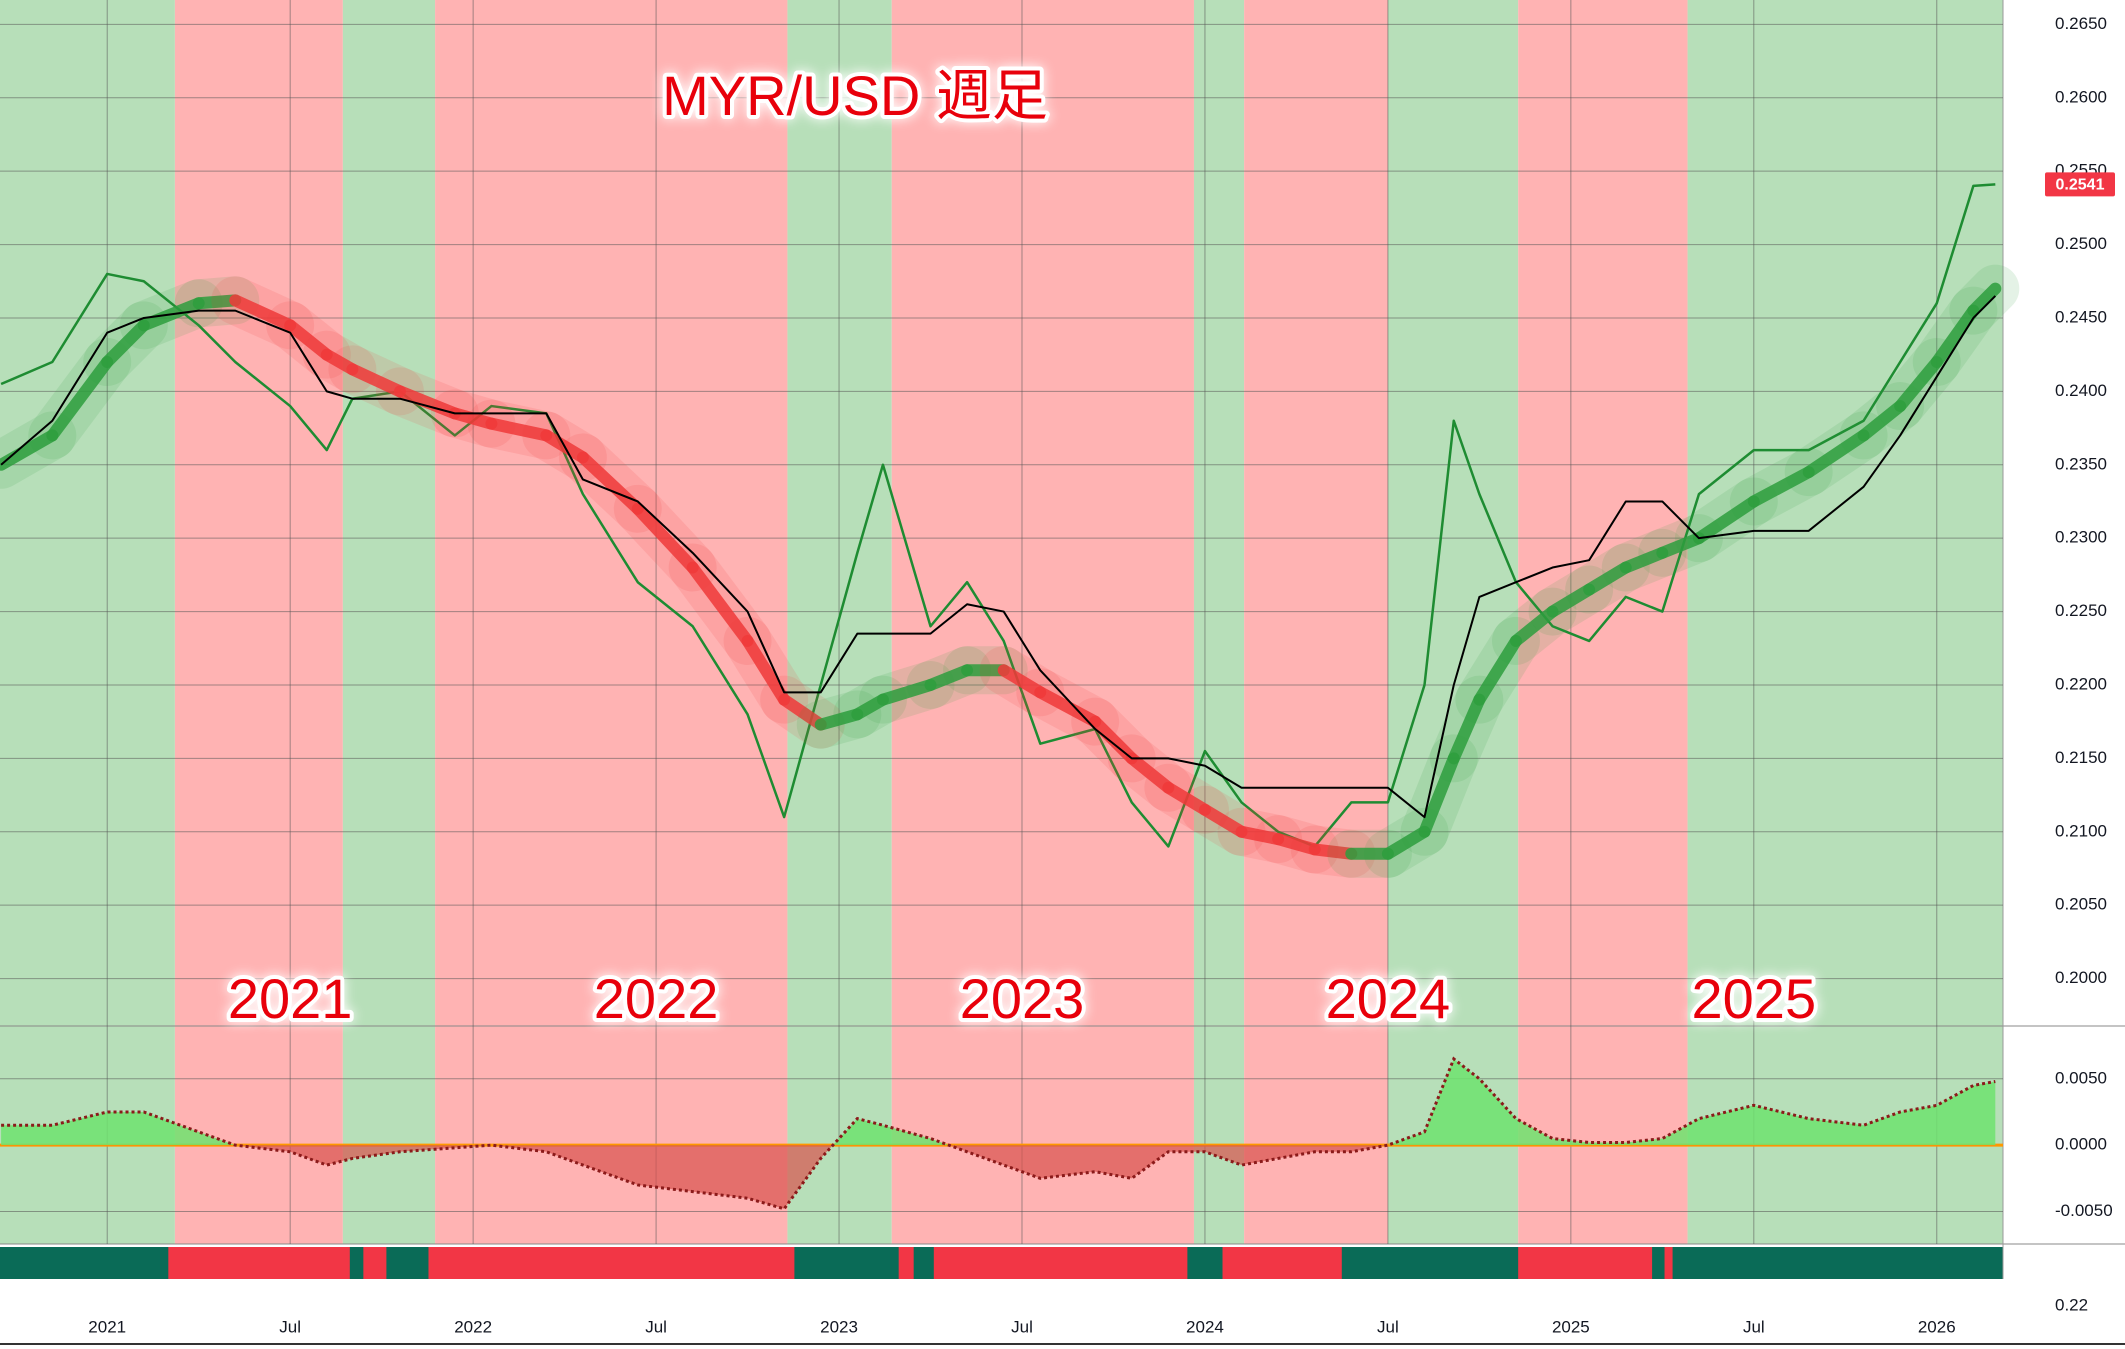 This screenshot has width=2125, height=1349. What do you see at coordinates (1571, 1326) in the screenshot?
I see `x-tick-label: 2025` at bounding box center [1571, 1326].